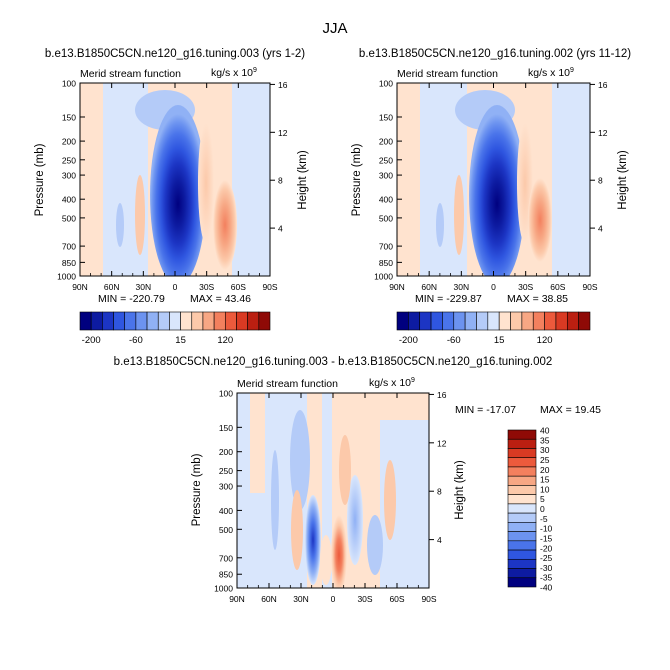 This screenshot has height=670, width=670. I want to click on x-tick-label: 90S, so click(589, 287).